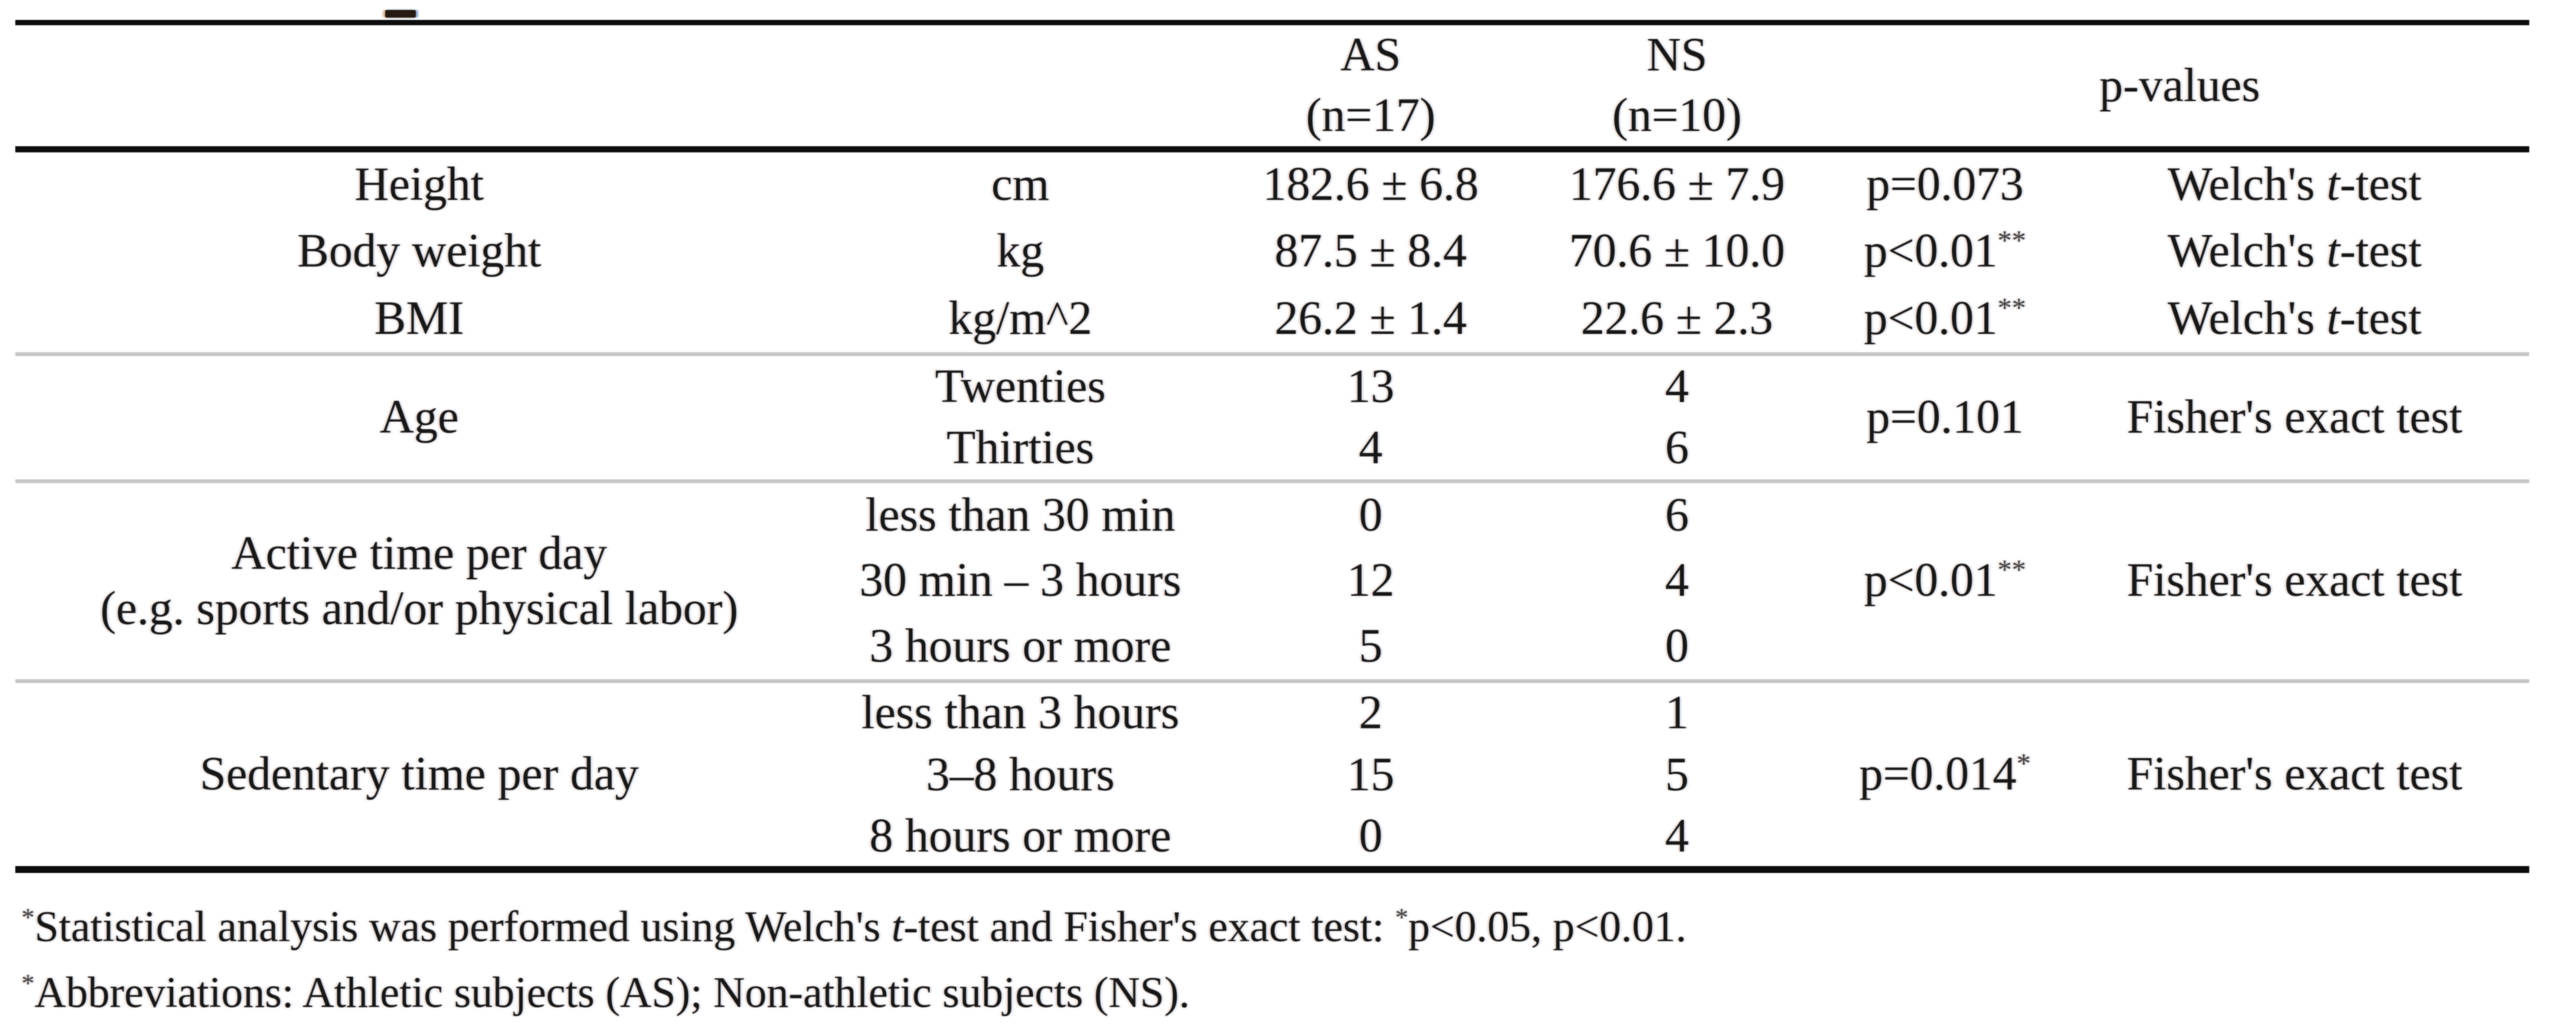 The width and height of the screenshot is (2576, 1033). I want to click on category-label: 8 hours or more, so click(1020, 835).